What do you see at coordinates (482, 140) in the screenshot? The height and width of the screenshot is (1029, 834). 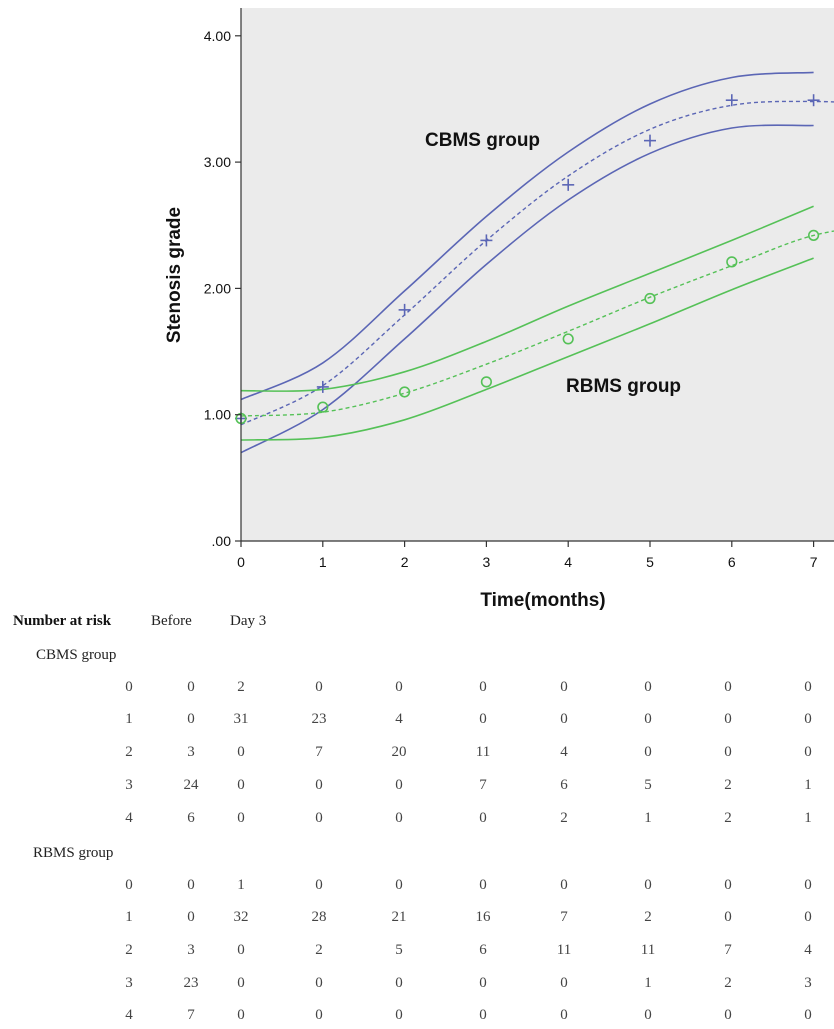 I see `annotation-cbms-group: CBMS group` at bounding box center [482, 140].